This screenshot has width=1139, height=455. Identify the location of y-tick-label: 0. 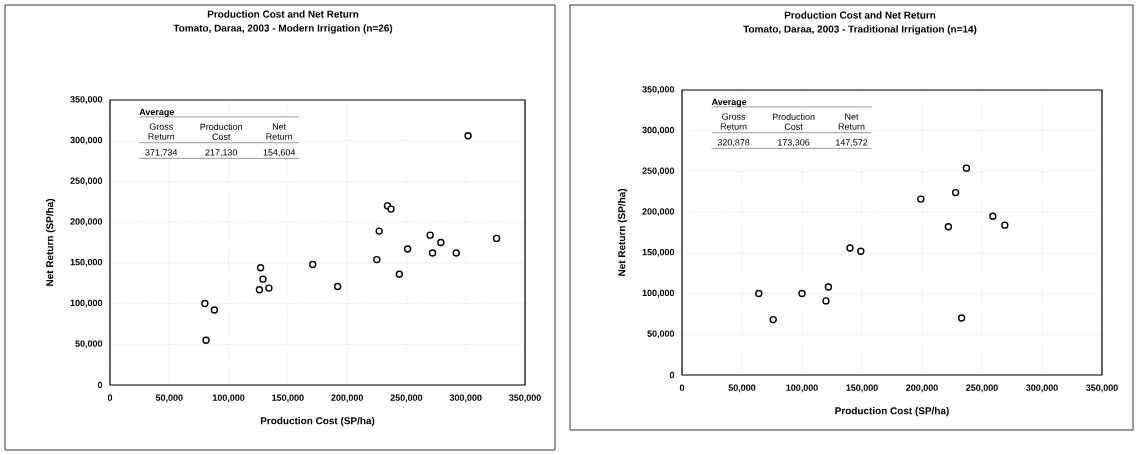
(672, 375).